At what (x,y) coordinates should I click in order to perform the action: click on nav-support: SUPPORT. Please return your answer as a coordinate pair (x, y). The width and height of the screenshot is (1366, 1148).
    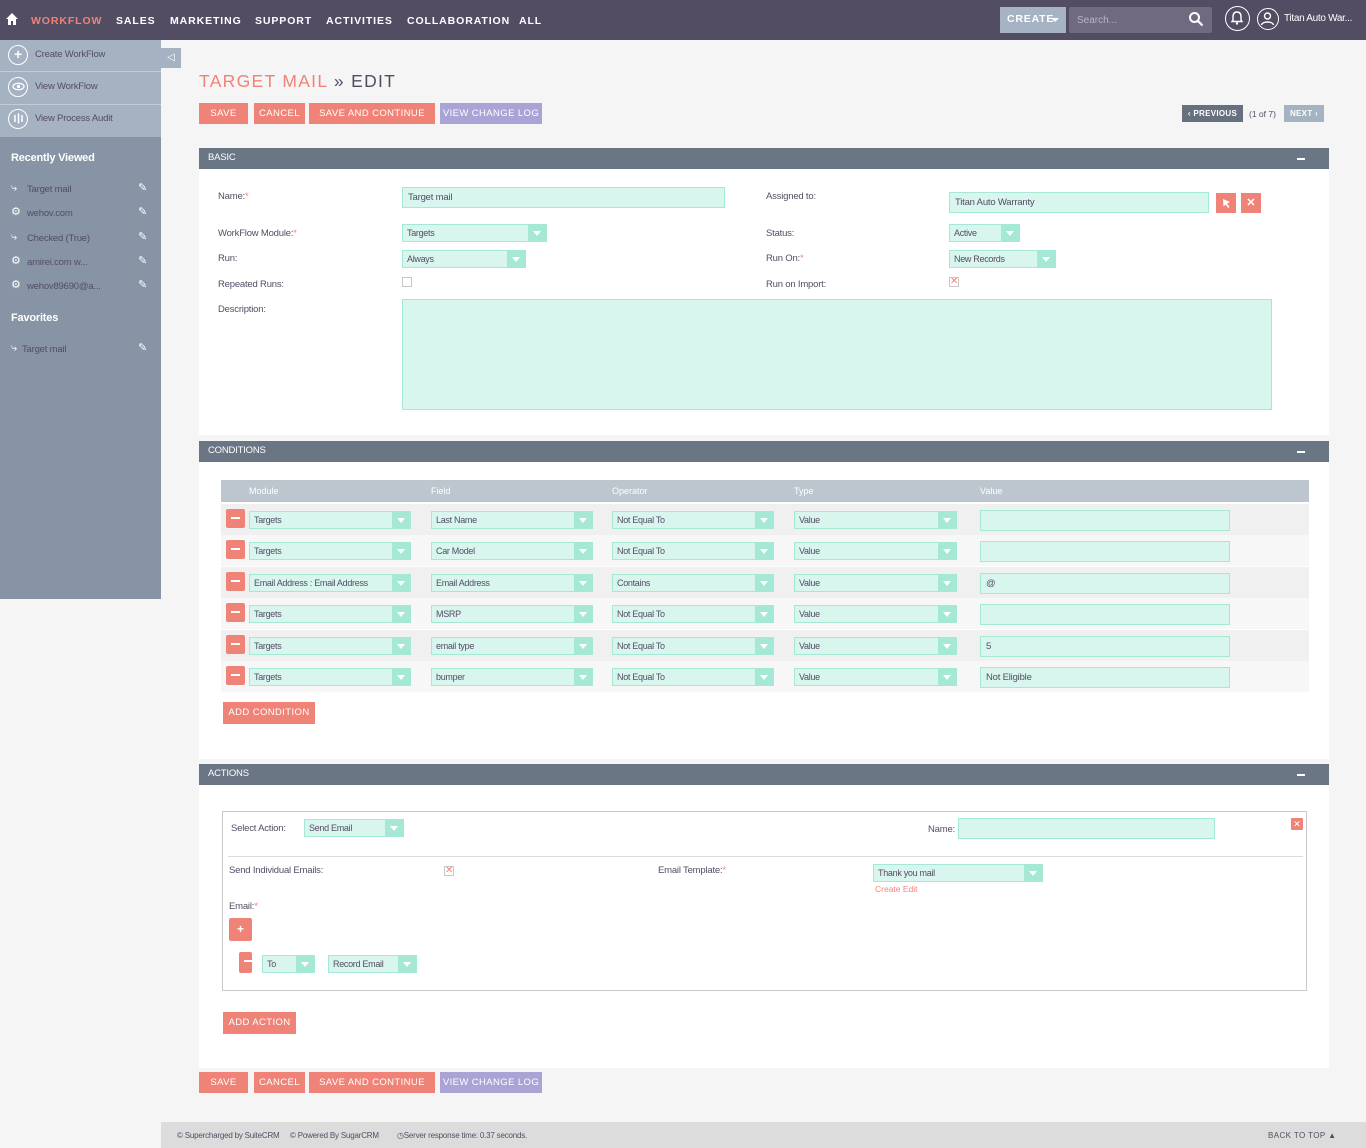
    Looking at the image, I should click on (284, 21).